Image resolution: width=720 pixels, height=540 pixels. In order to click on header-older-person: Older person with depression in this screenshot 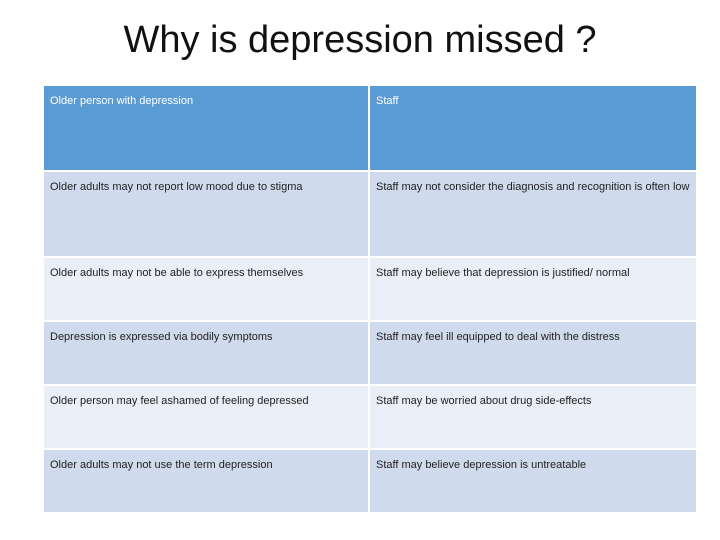, I will do `click(206, 128)`.